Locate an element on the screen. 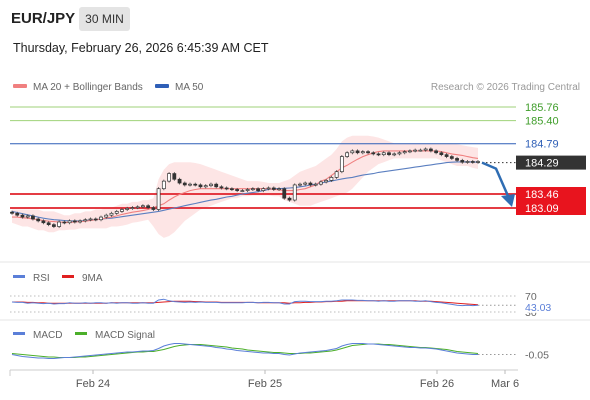  last-price-label-bg is located at coordinates (551, 162).